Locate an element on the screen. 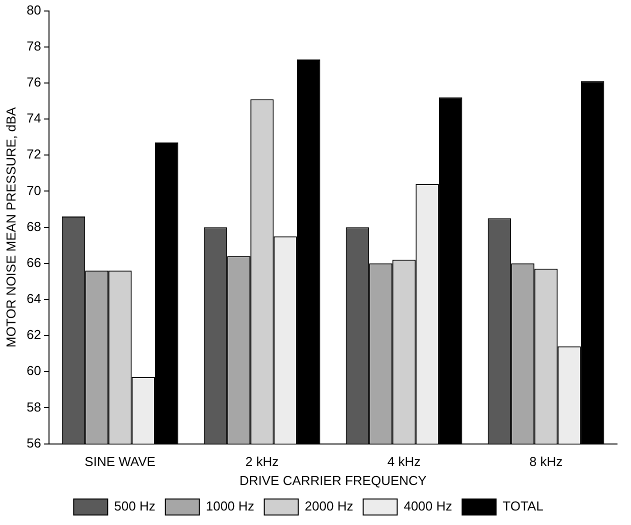  x-tick-label: SINE WAVE is located at coordinates (120, 462).